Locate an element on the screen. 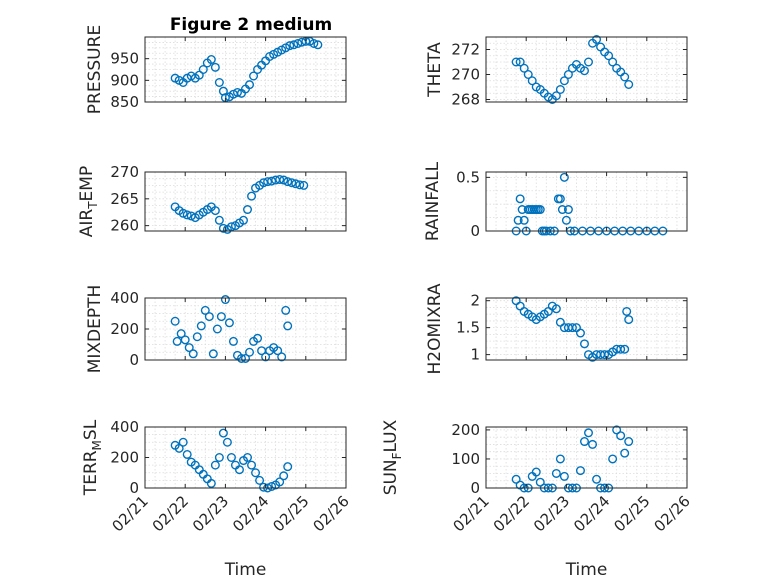  panel-h2omixra: 1 1.5 2 H2OMIXRA is located at coordinates (556, 329).